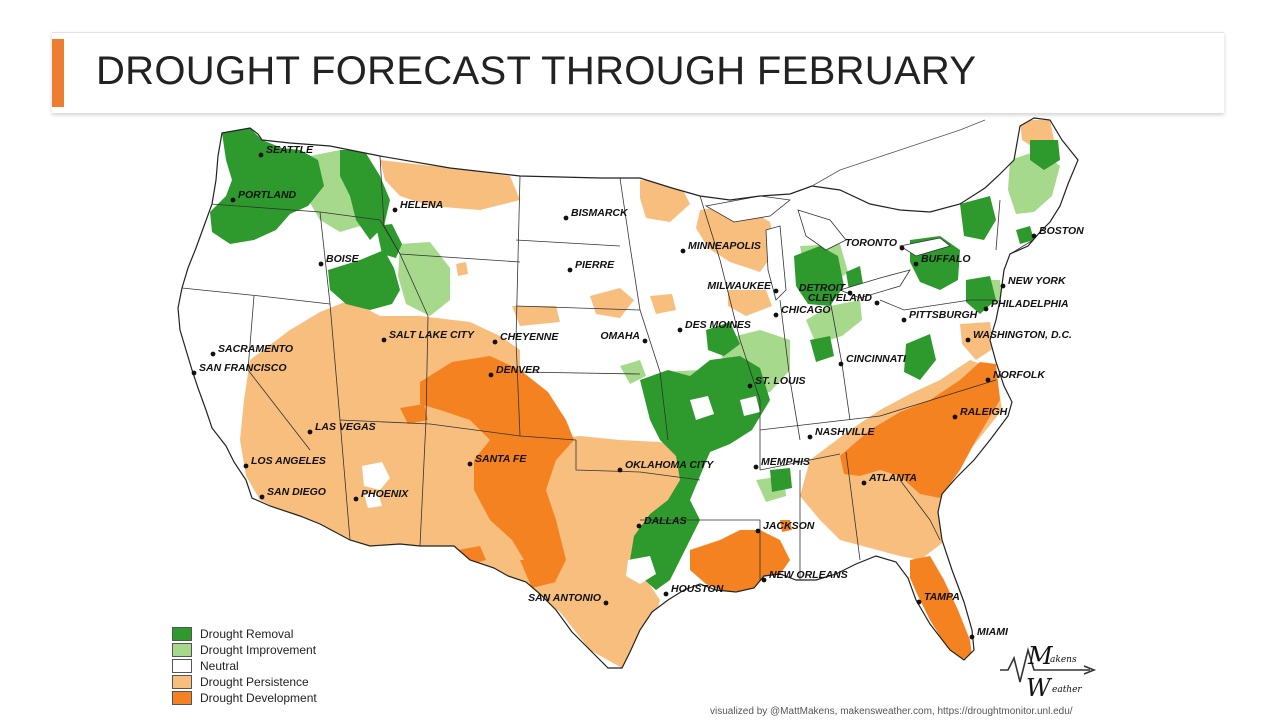 This screenshot has width=1280, height=720. What do you see at coordinates (247, 634) in the screenshot?
I see `legend-label: Drought Removal` at bounding box center [247, 634].